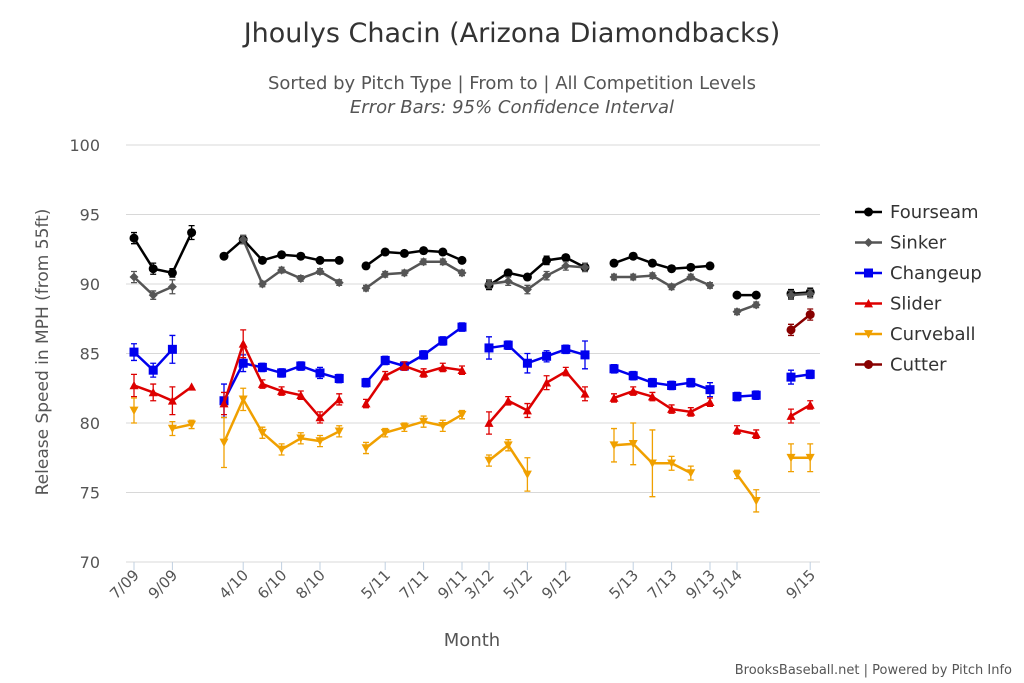  I want to click on x-tick-label: 9/12, so click(556, 584).